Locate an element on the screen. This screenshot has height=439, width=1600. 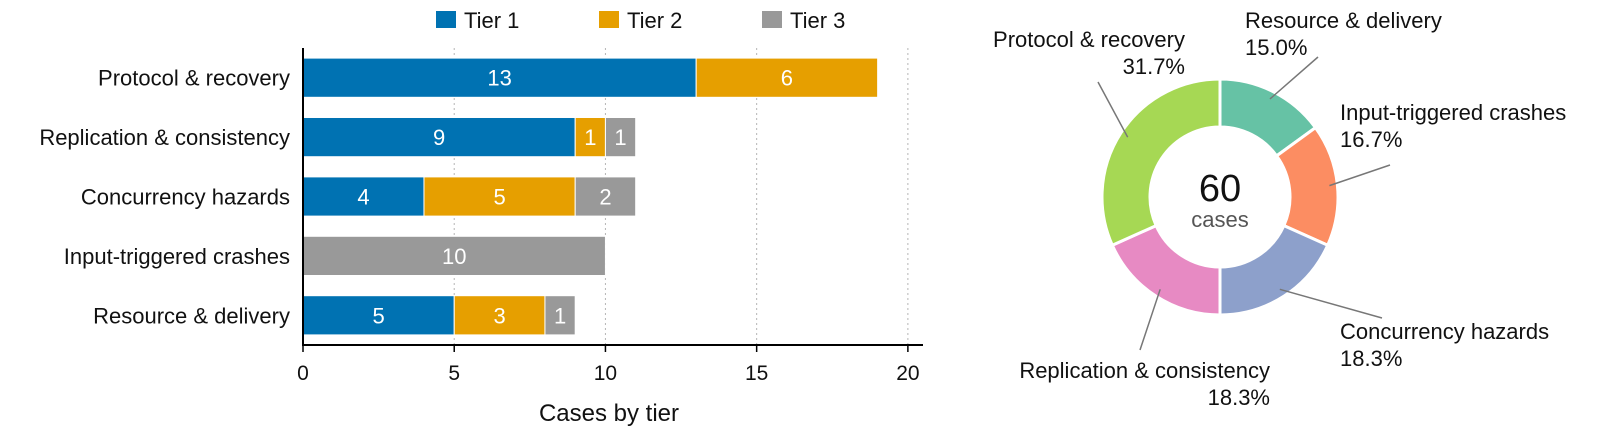
slice-label-protocol-and-recovery: Protocol & recovery is located at coordinates (1089, 39).